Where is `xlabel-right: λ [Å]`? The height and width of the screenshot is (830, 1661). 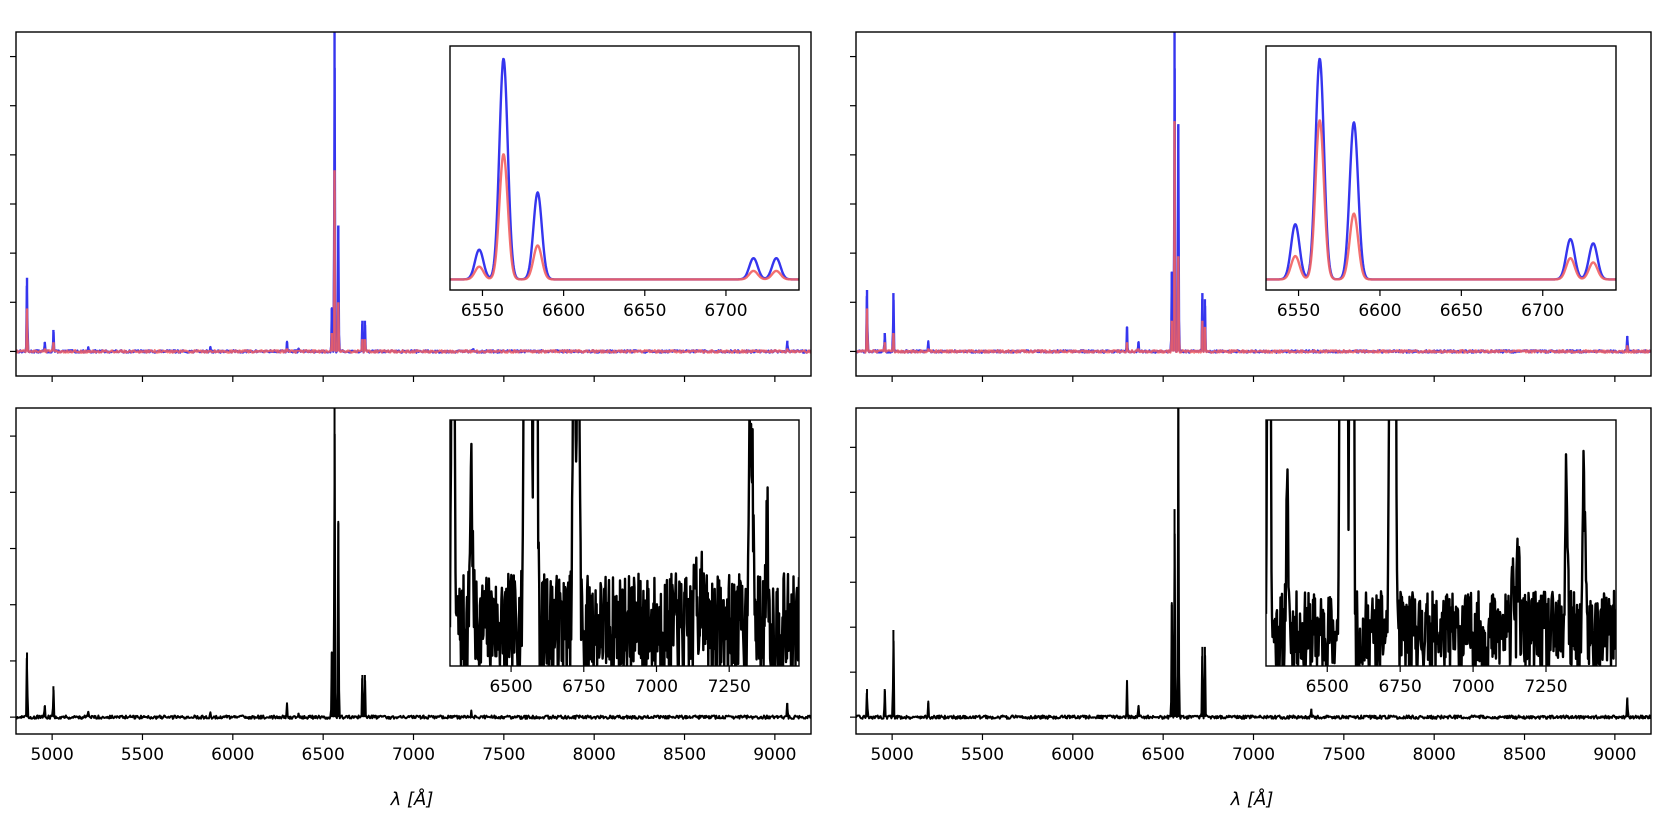
xlabel-right: λ [Å] is located at coordinates (1252, 799).